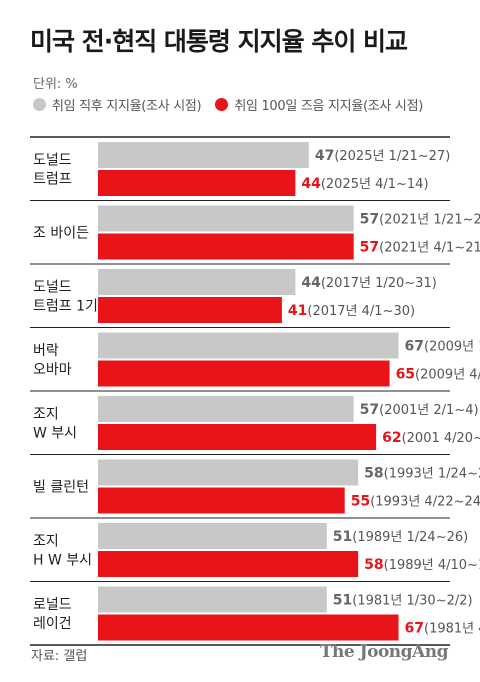 This screenshot has height=682, width=480. What do you see at coordinates (420, 220) in the screenshot?
I see `value-label-initial: 57(2021년 1/21~2/2)` at bounding box center [420, 220].